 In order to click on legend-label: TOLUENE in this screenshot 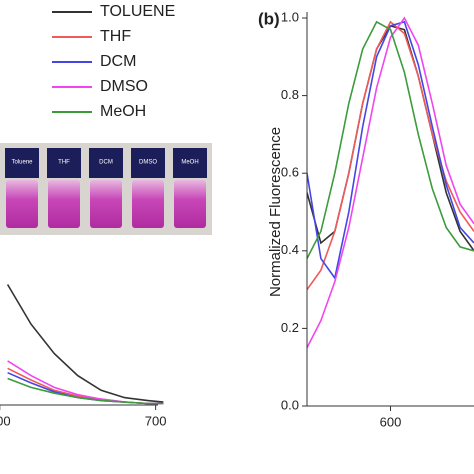, I will do `click(137, 11)`.